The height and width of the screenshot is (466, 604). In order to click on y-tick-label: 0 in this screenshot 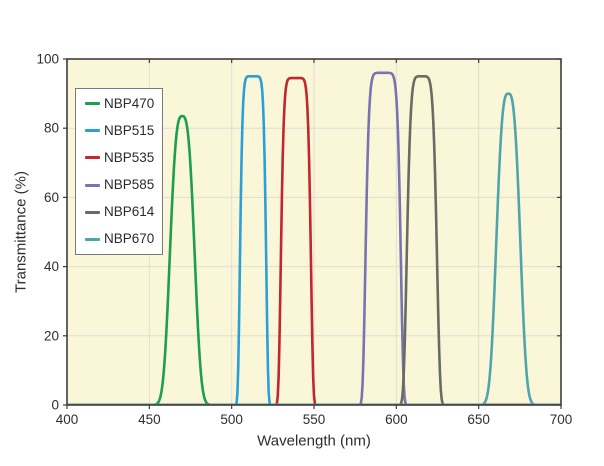, I will do `click(55, 405)`.